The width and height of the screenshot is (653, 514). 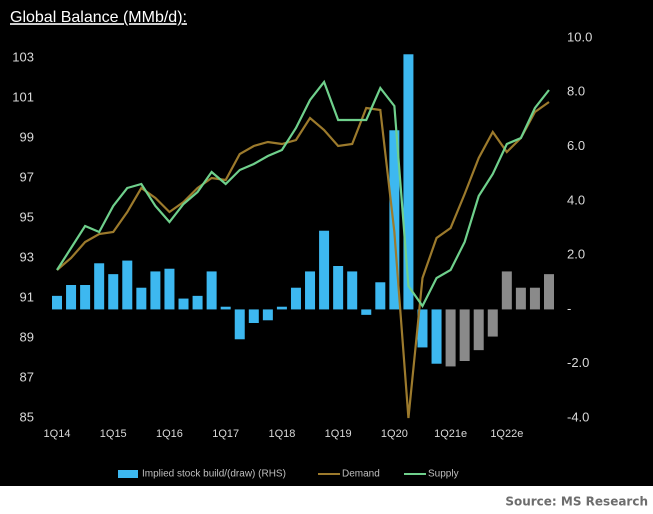 I want to click on y-tick-label: 93, so click(x=27, y=256).